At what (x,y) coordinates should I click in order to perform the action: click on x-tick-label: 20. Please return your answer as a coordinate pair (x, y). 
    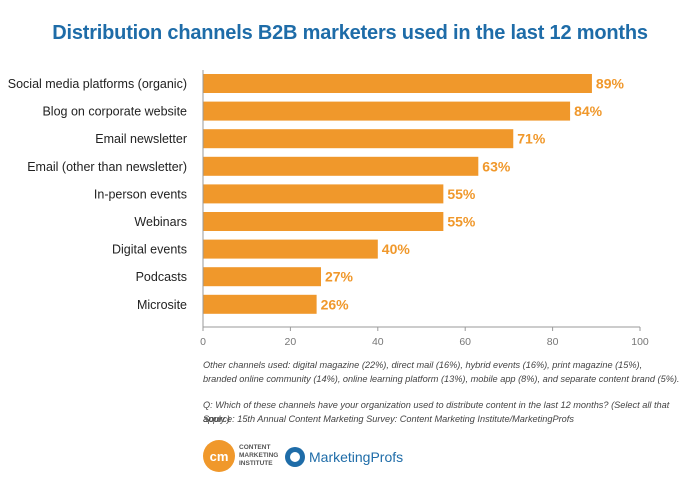
    Looking at the image, I should click on (291, 342).